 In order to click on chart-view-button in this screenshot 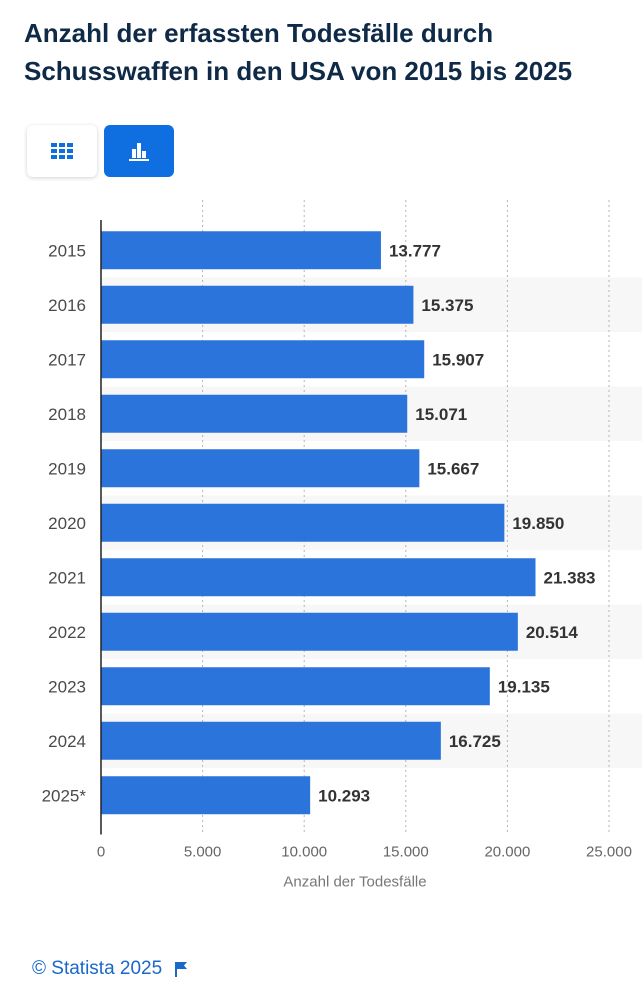, I will do `click(139, 151)`.